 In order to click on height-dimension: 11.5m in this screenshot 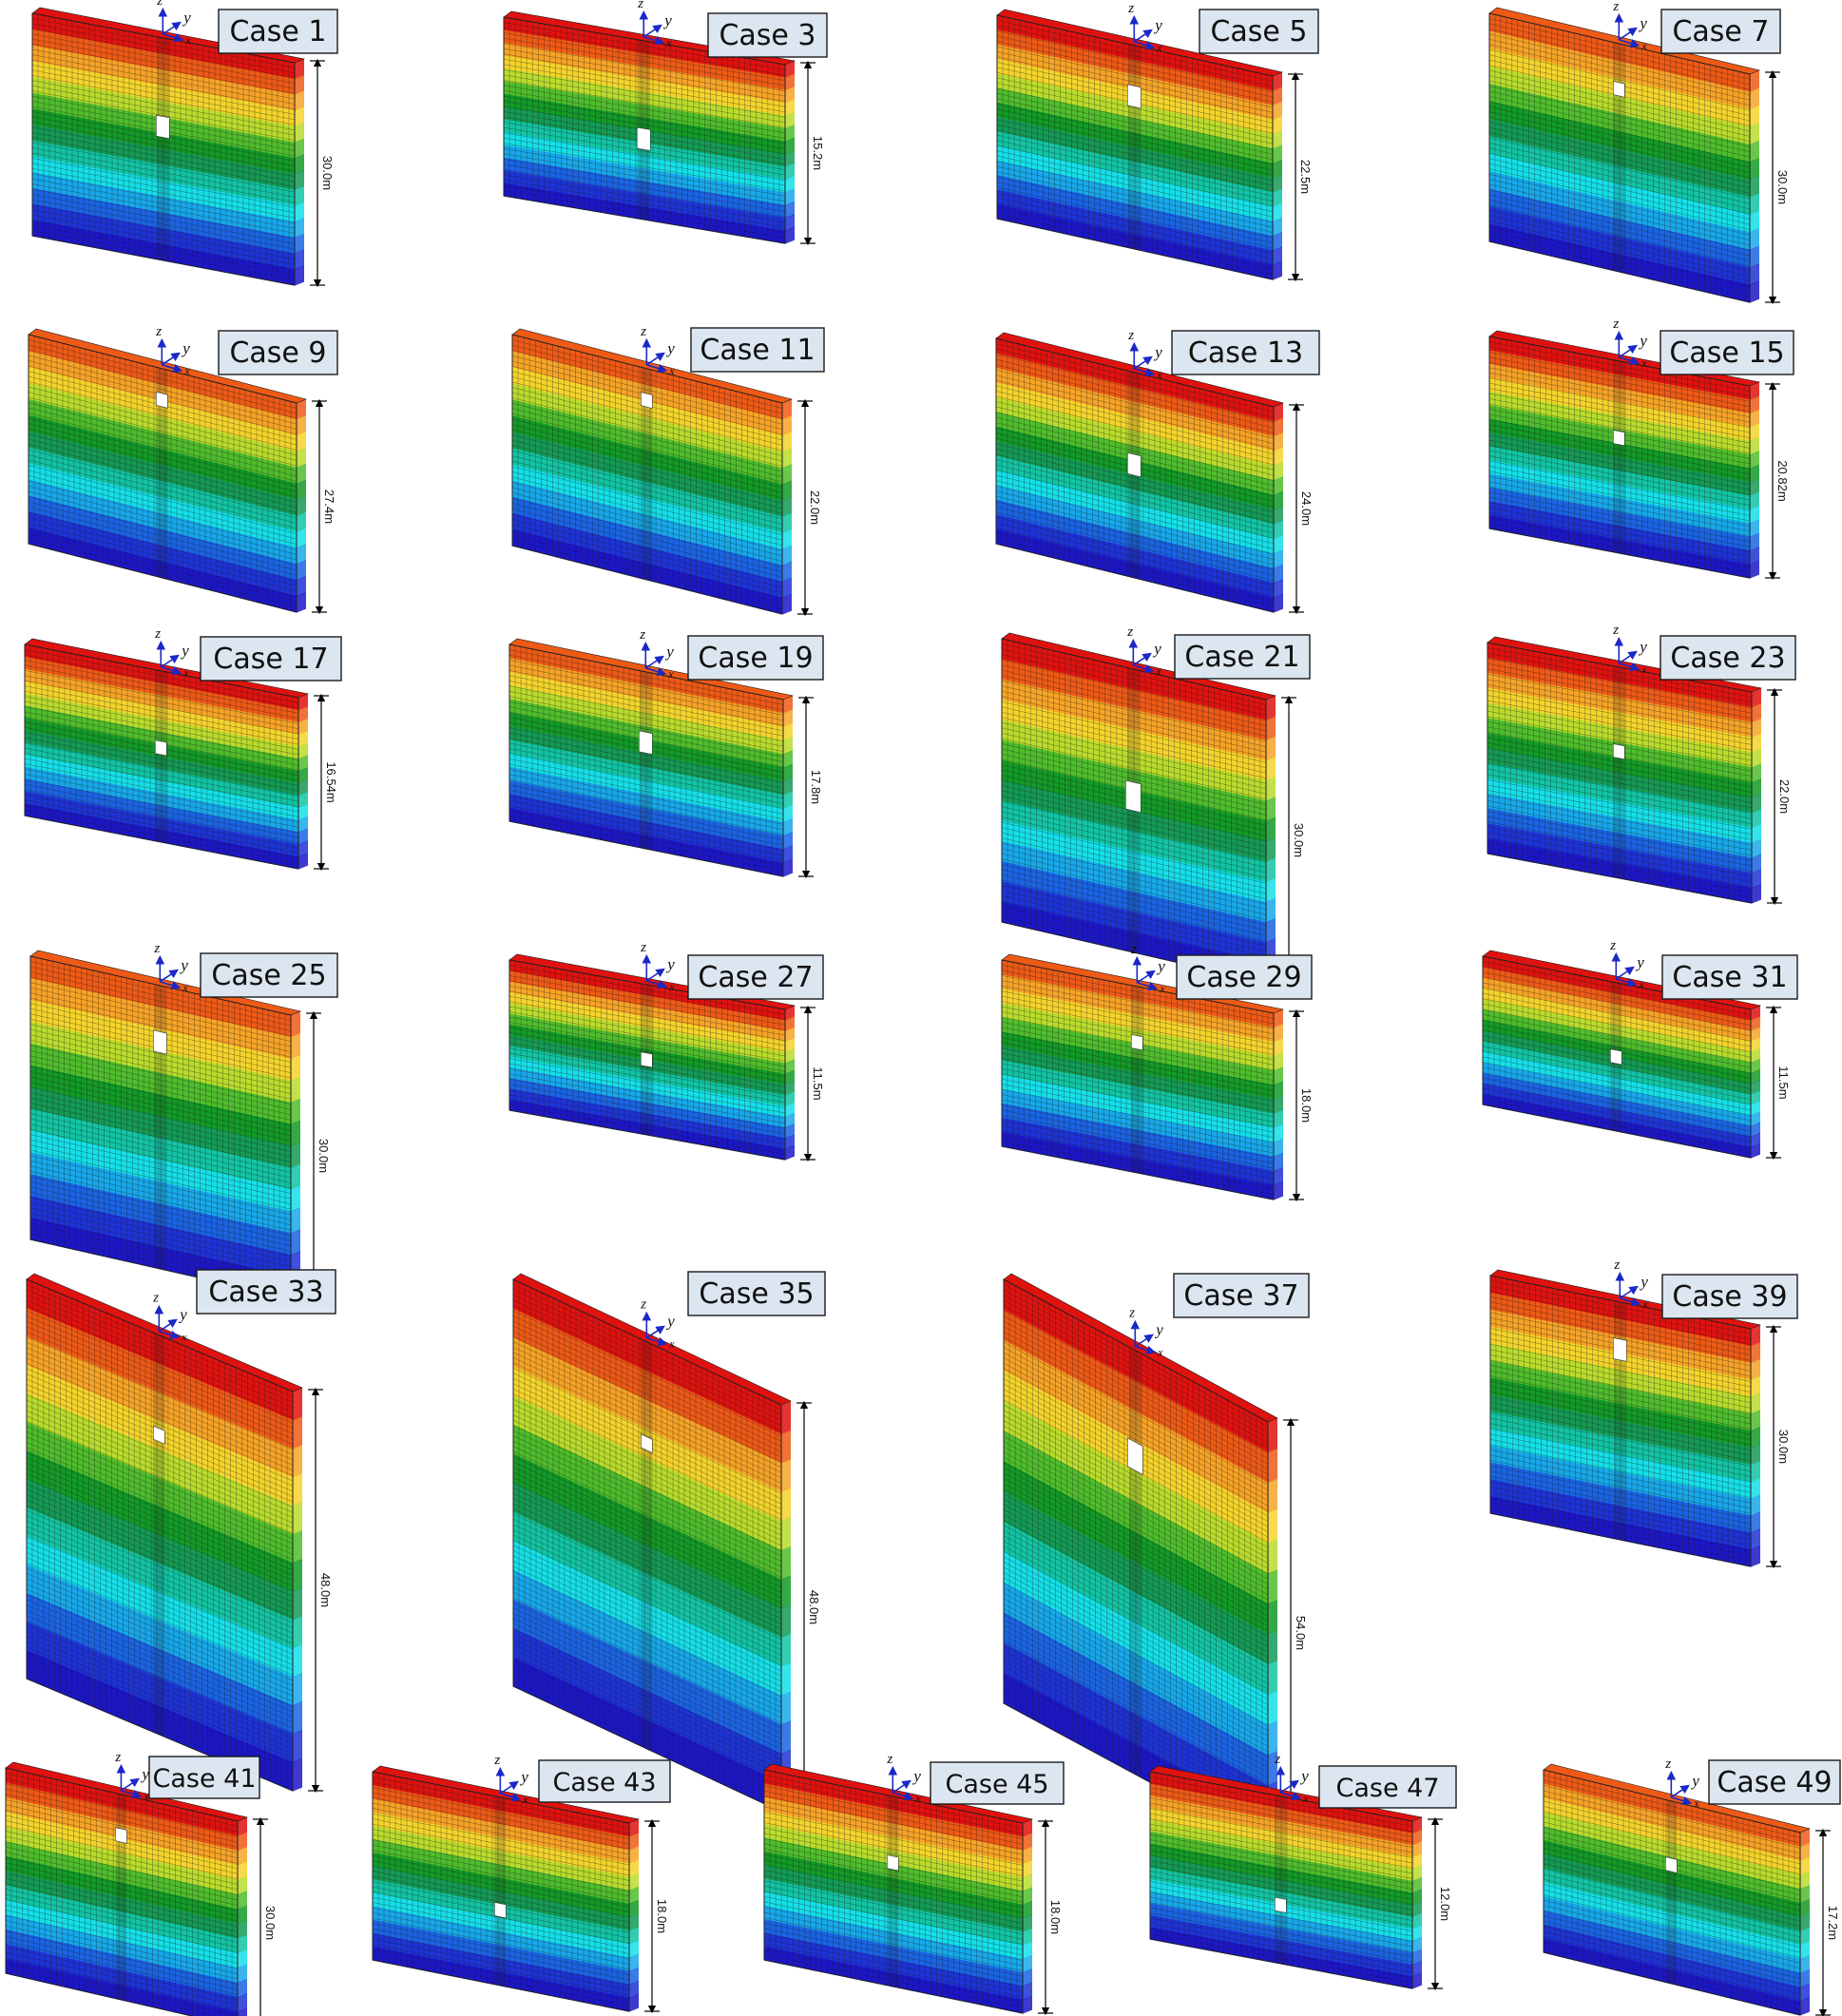, I will do `click(812, 1083)`.